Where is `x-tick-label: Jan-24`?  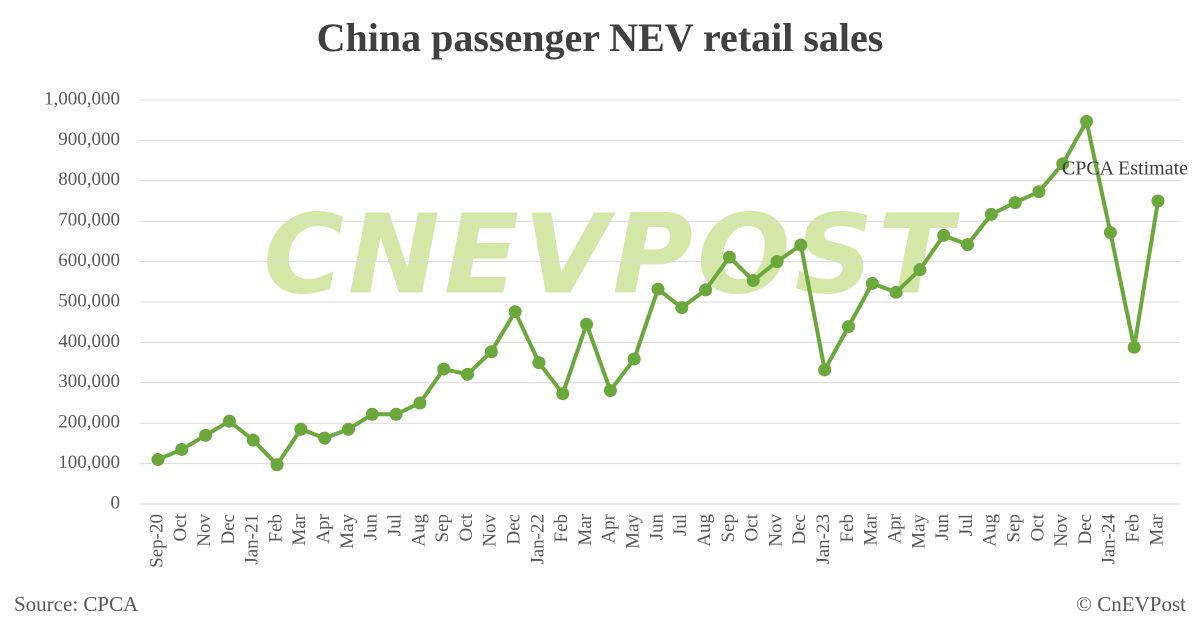 x-tick-label: Jan-24 is located at coordinates (1109, 539).